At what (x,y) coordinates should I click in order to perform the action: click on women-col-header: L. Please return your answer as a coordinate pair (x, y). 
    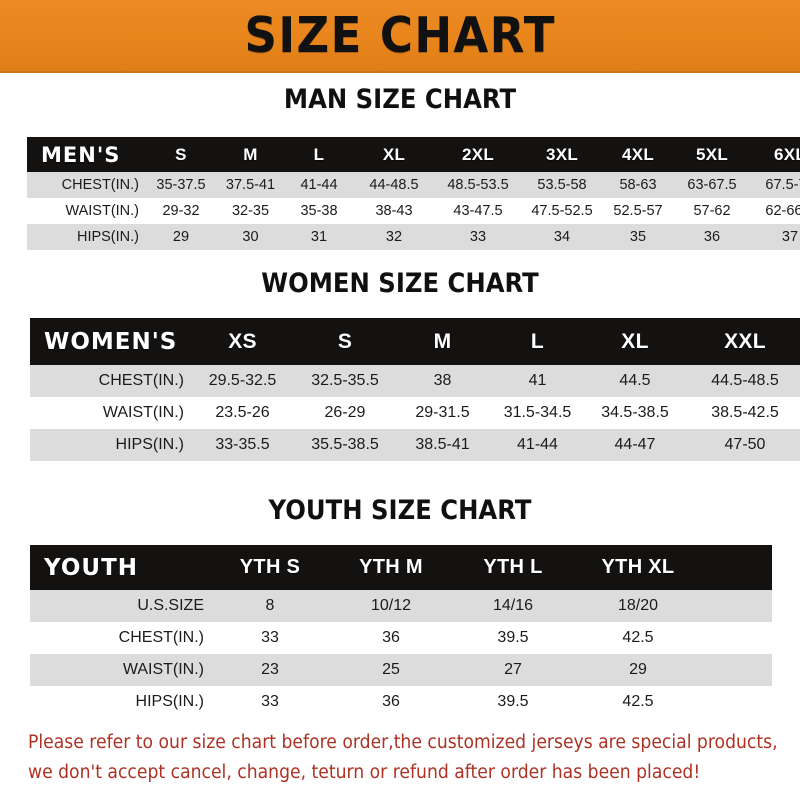
    Looking at the image, I should click on (537, 341).